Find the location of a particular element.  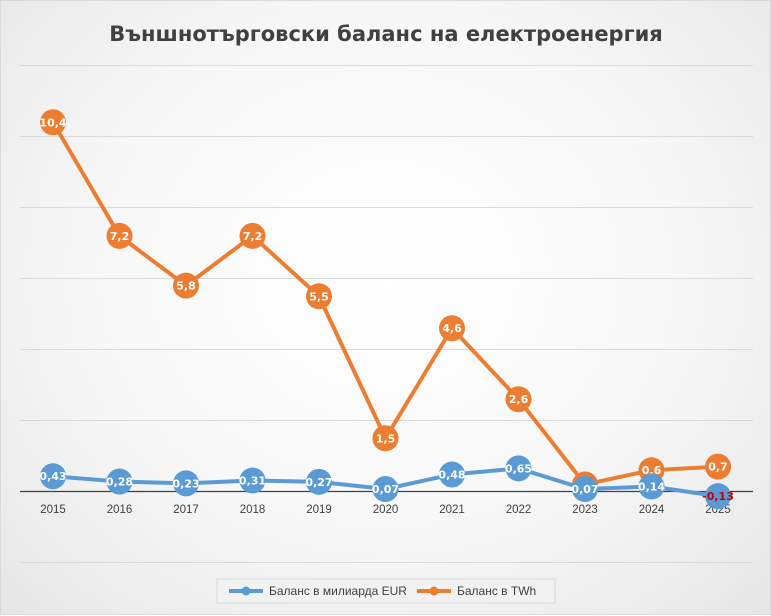

data-label: 0,48 is located at coordinates (451, 474).